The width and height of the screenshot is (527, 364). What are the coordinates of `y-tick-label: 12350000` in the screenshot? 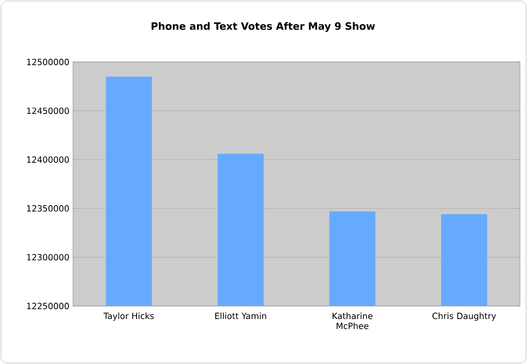 It's located at (48, 208).